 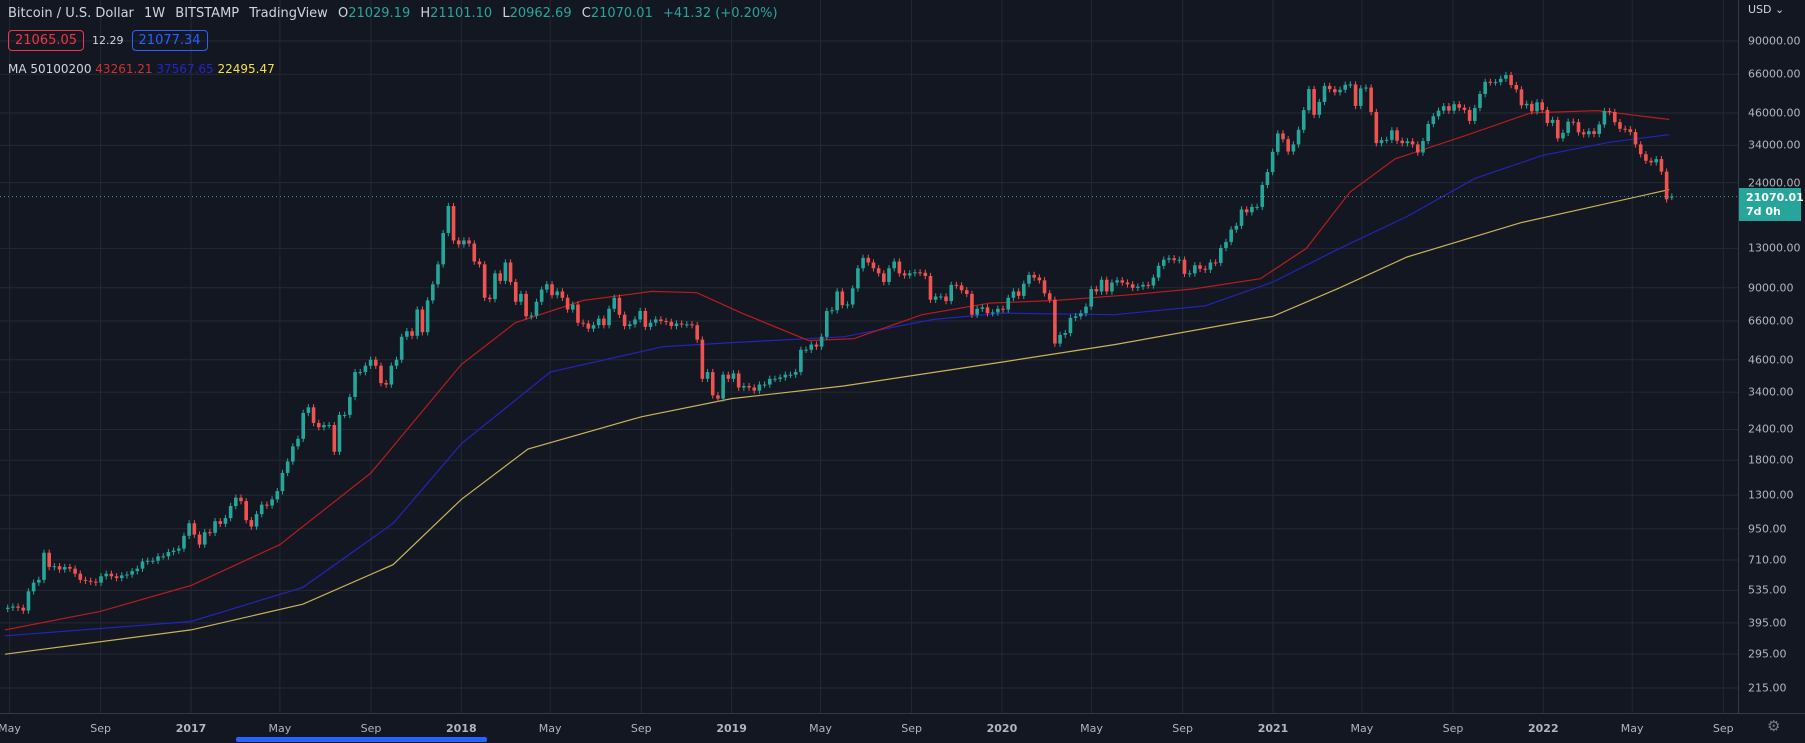 I want to click on time-tick: 2019, so click(x=731, y=728).